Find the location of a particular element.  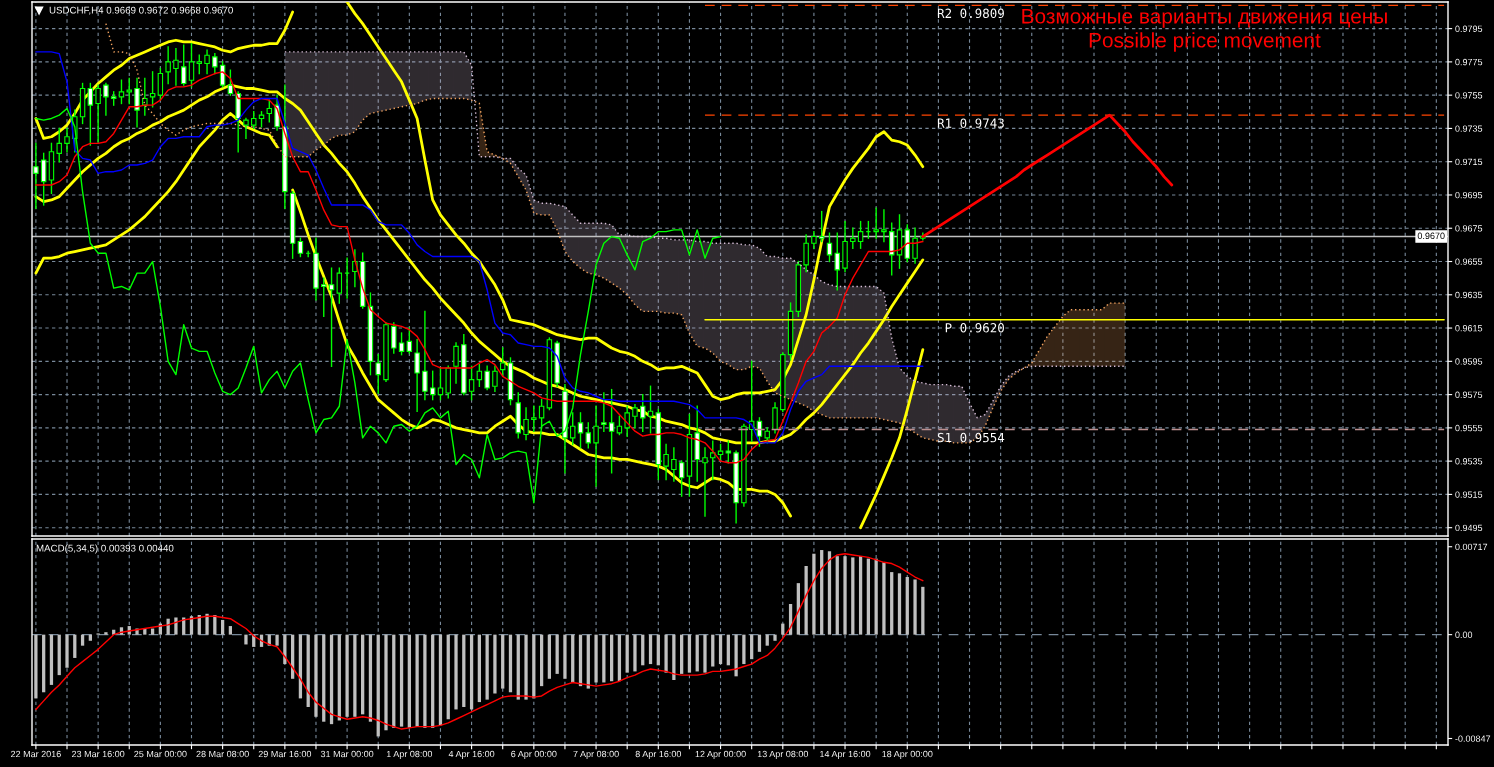

x-tick-label: 7 Apr 08:00 is located at coordinates (596, 754).